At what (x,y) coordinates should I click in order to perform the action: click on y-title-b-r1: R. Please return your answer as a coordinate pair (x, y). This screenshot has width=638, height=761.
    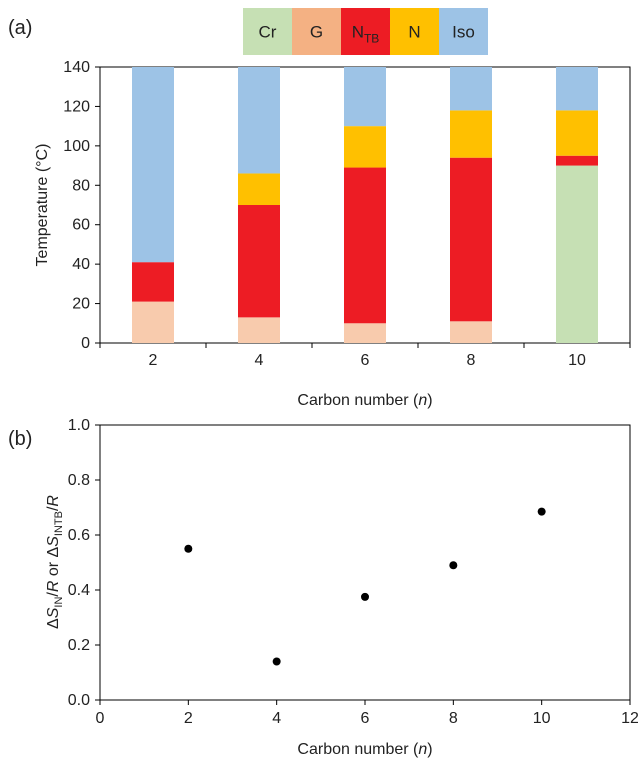
    Looking at the image, I should click on (53, 586).